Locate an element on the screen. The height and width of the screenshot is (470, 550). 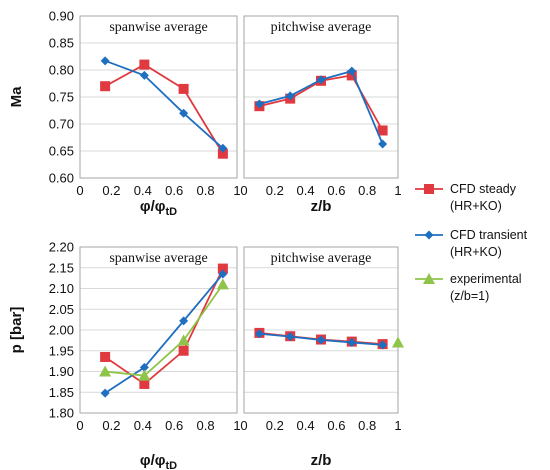
y-tick-label: 1.80 is located at coordinates (61, 413).